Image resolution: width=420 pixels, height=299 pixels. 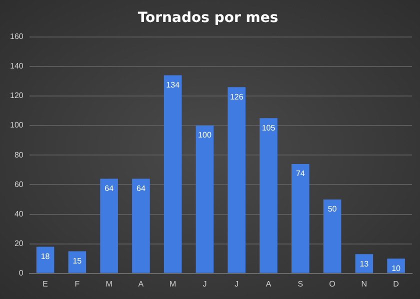 What do you see at coordinates (208, 18) in the screenshot?
I see `chart-title: Tornados por mes` at bounding box center [208, 18].